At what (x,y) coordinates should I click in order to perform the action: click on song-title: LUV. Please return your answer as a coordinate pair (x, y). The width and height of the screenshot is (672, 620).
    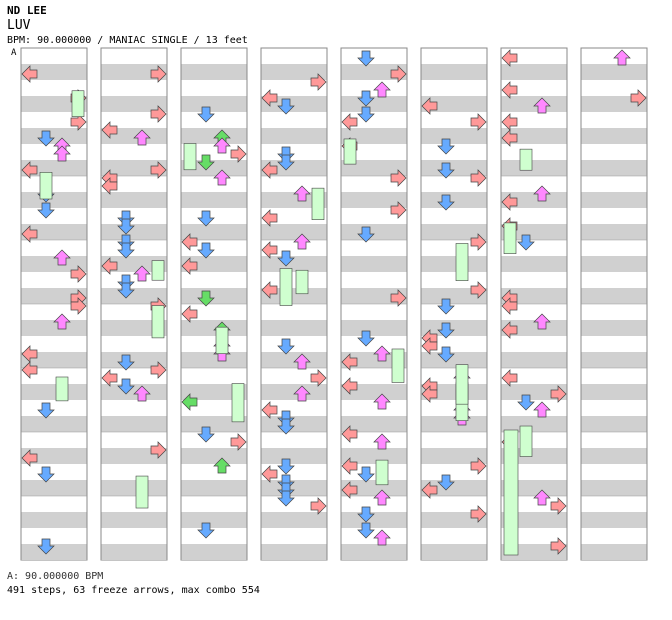
    Looking at the image, I should click on (19, 25).